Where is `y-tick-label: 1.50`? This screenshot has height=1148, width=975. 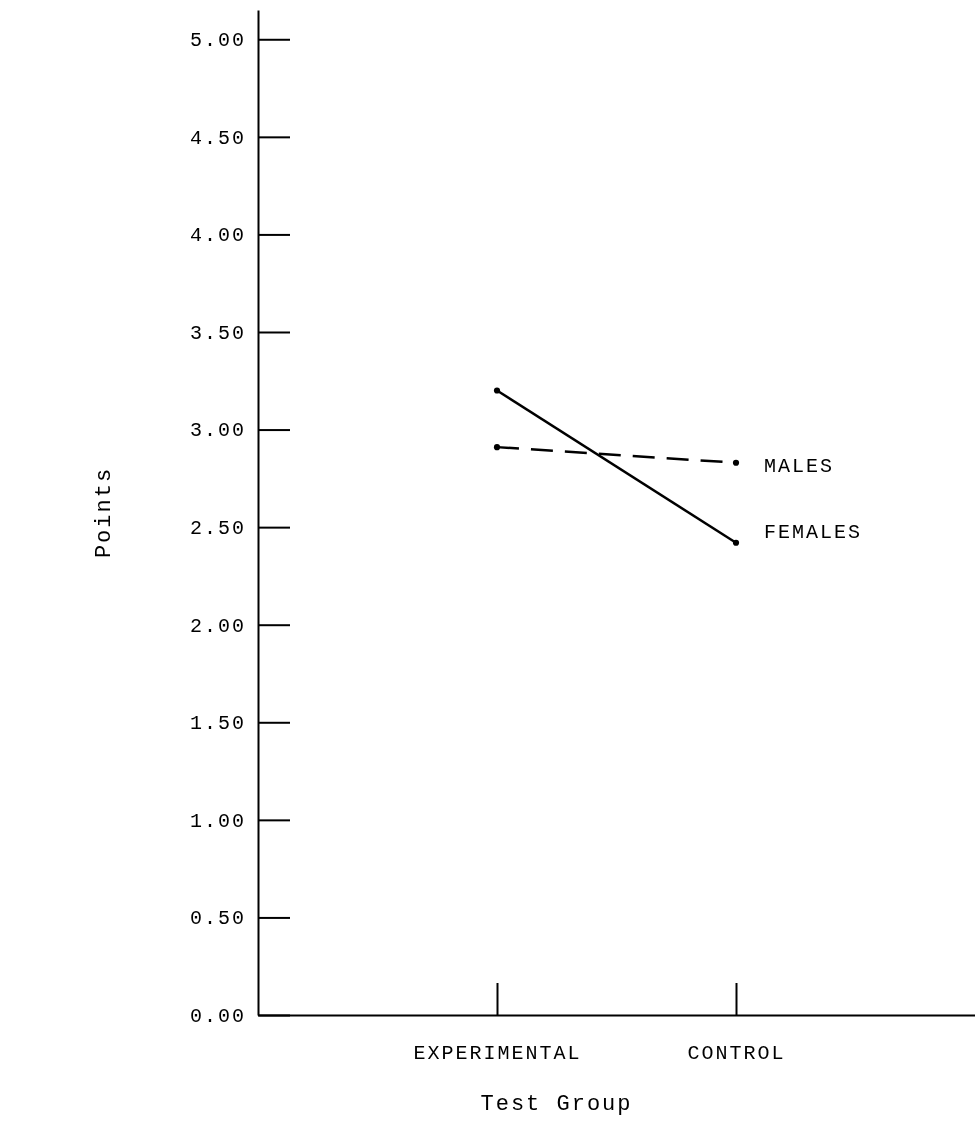 y-tick-label: 1.50 is located at coordinates (217, 724).